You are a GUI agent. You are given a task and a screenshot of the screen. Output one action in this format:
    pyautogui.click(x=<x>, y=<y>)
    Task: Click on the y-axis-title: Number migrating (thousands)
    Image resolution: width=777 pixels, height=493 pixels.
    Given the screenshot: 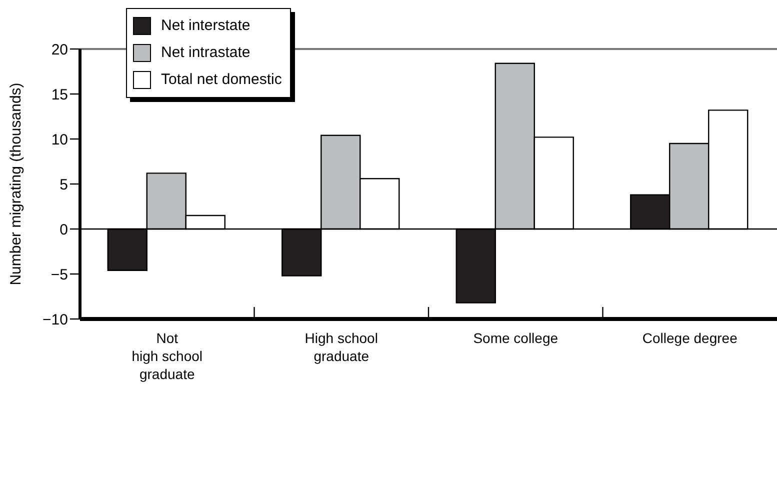 What is the action you would take?
    pyautogui.click(x=15, y=184)
    